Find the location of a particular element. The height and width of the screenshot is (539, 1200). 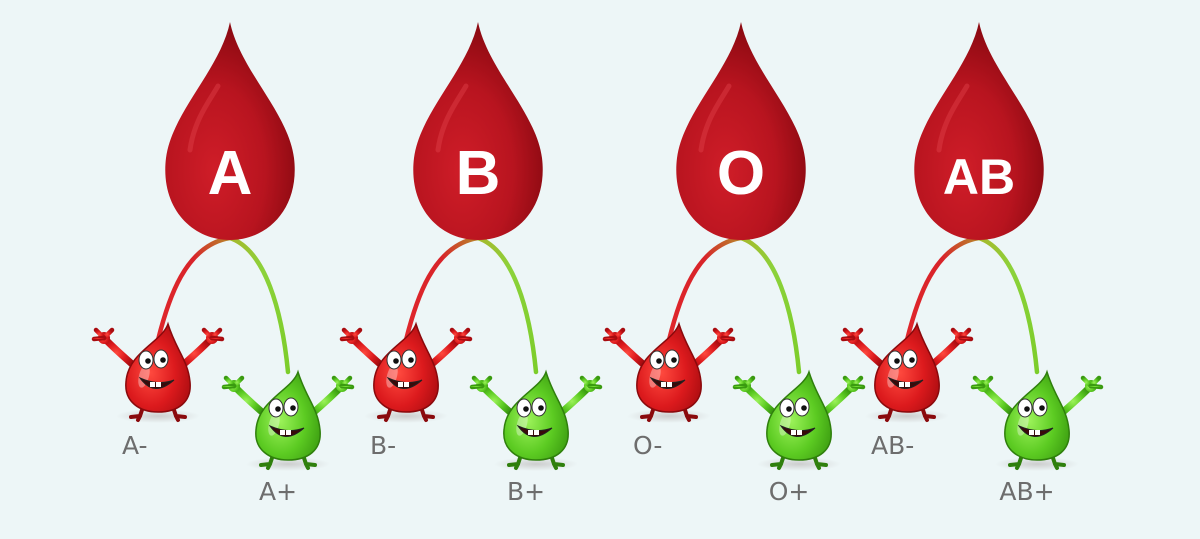

rh-positive-label: AB+ is located at coordinates (1026, 491).